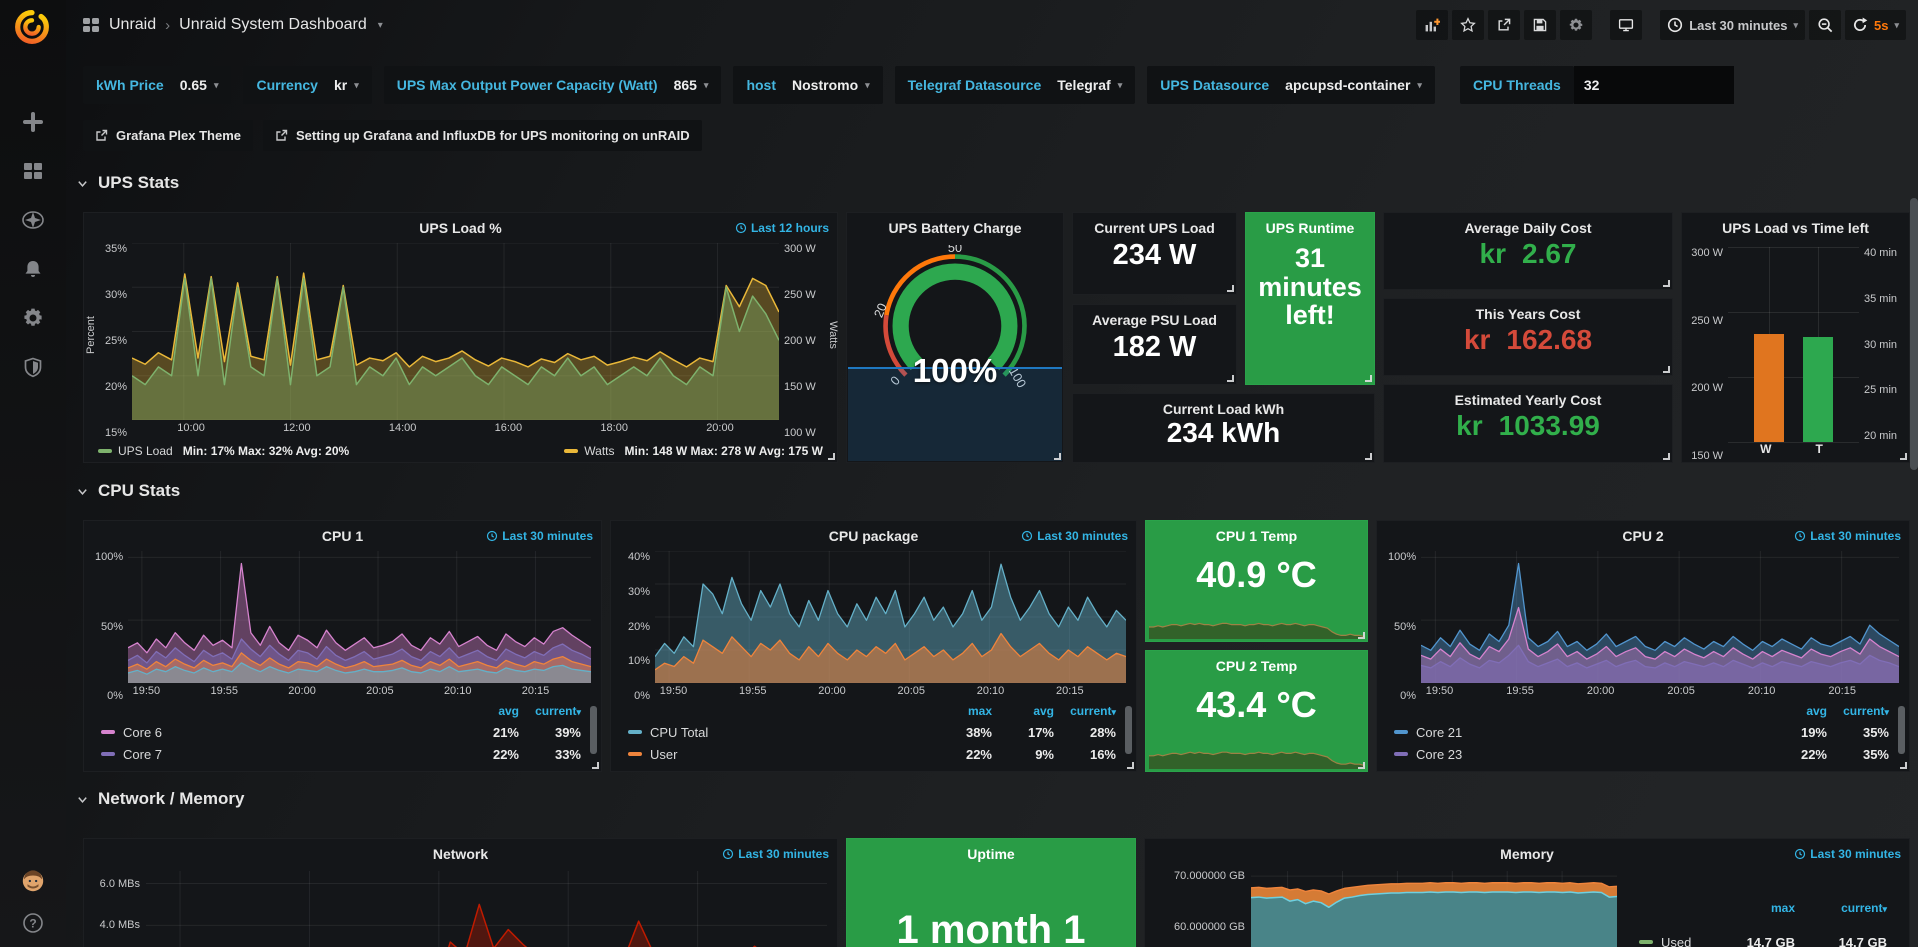 This screenshot has height=947, width=1918. What do you see at coordinates (1626, 25) in the screenshot?
I see `cycle-view-button` at bounding box center [1626, 25].